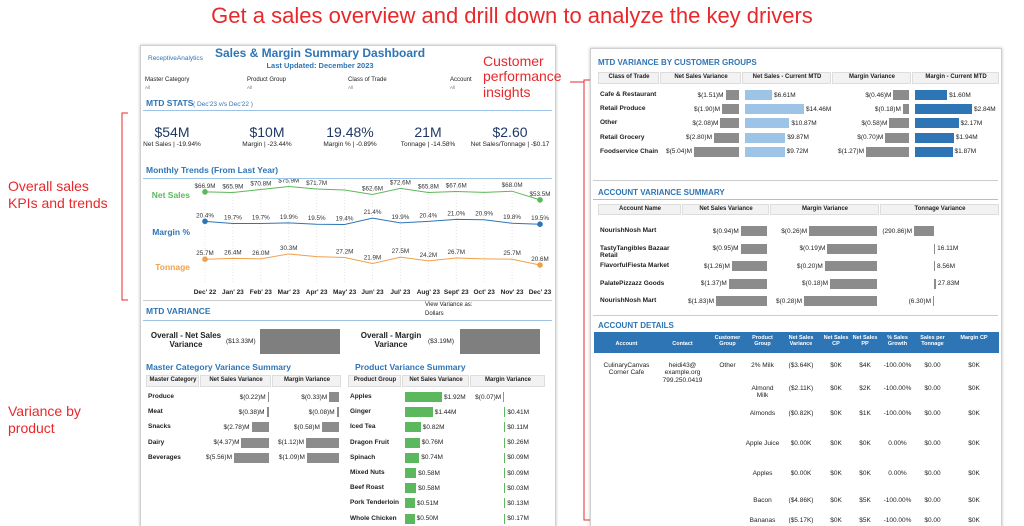  I want to click on column-header: Net Sales Variance, so click(236, 380).